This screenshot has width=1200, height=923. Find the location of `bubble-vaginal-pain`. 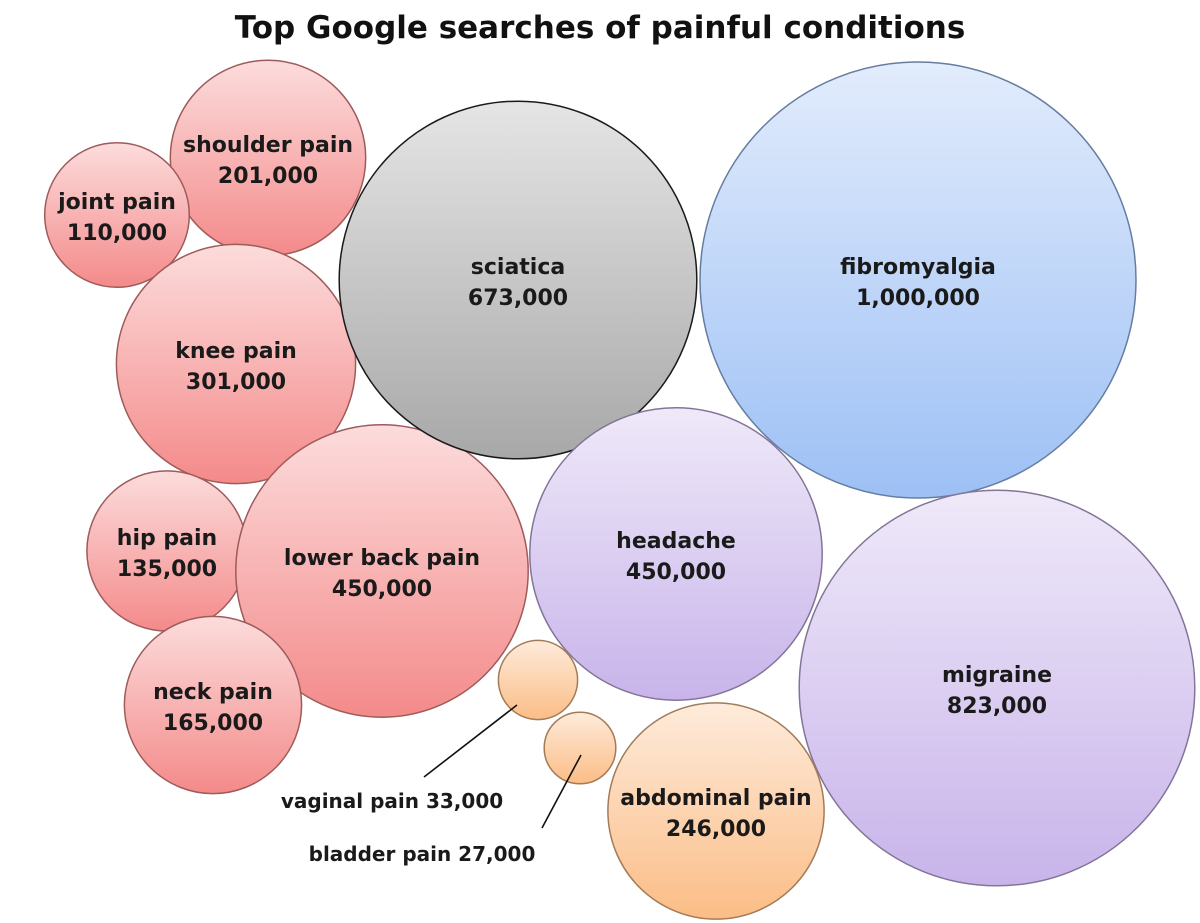

bubble-vaginal-pain is located at coordinates (538, 680).